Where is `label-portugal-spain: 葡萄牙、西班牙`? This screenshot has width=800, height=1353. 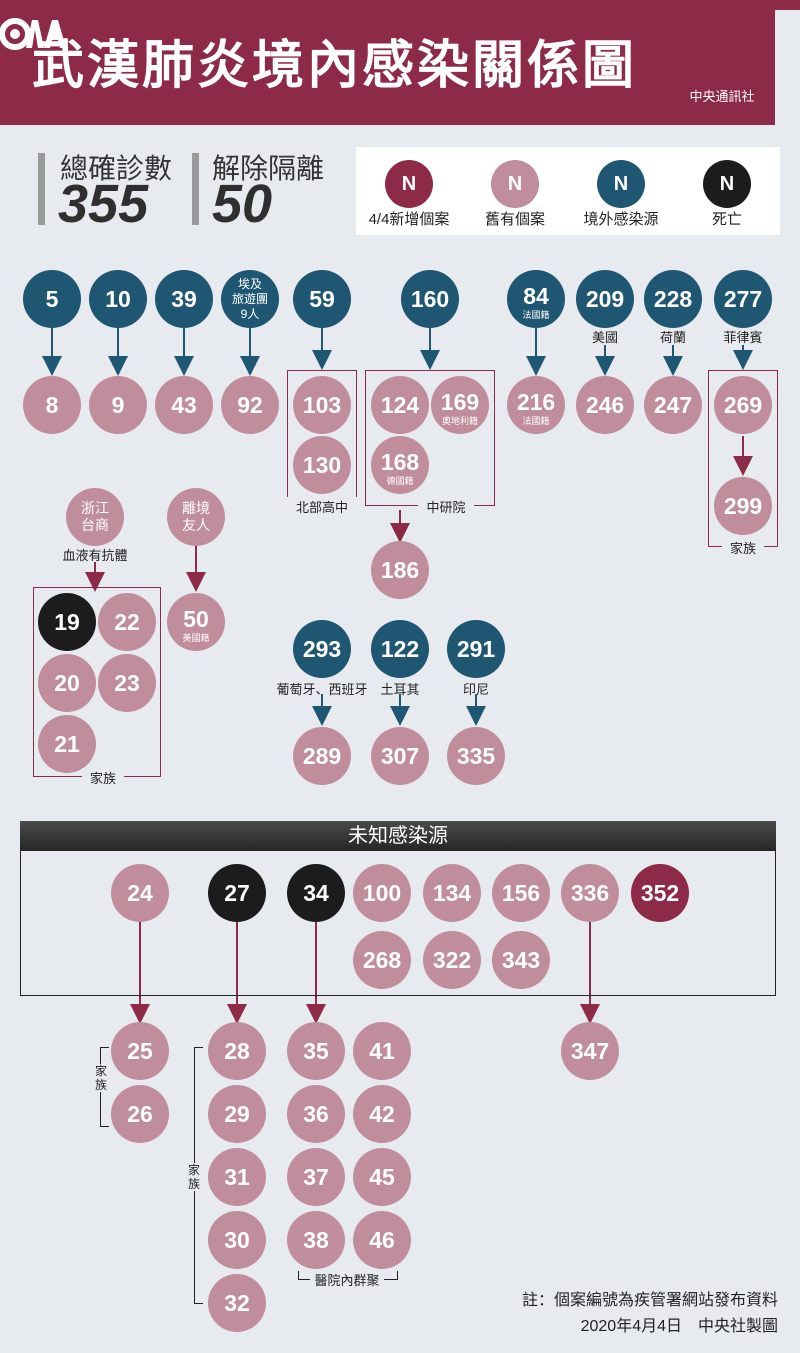 label-portugal-spain: 葡萄牙、西班牙 is located at coordinates (322, 689).